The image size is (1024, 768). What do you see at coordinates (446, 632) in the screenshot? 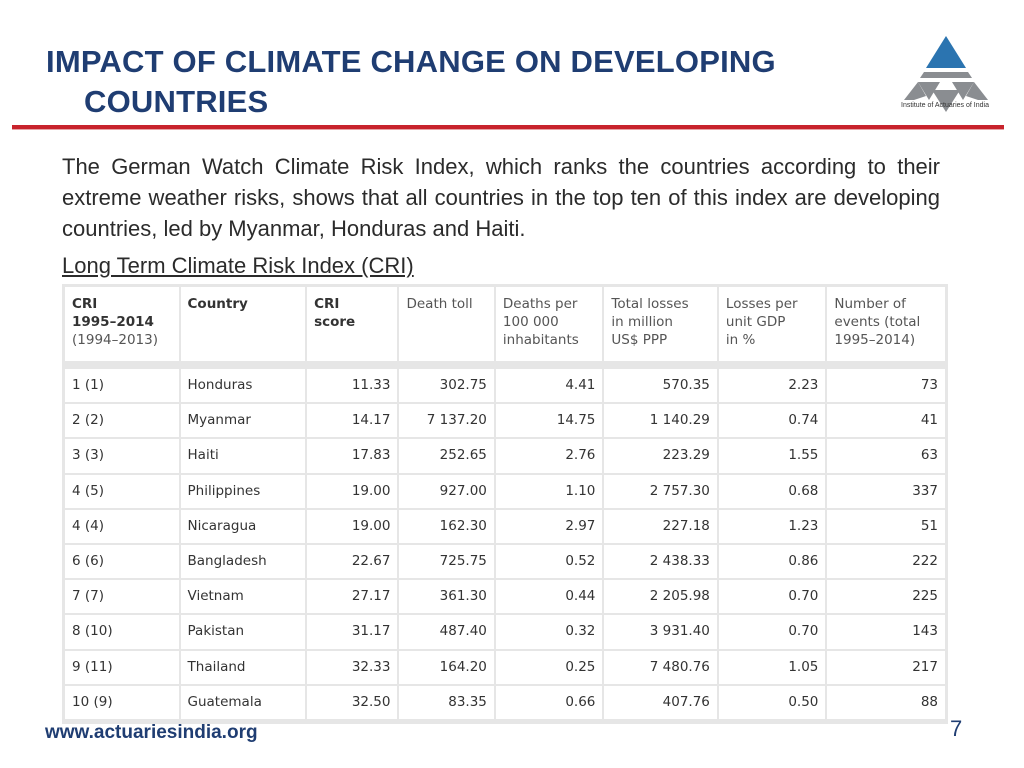
I see `cell-deaths: 487.40` at bounding box center [446, 632].